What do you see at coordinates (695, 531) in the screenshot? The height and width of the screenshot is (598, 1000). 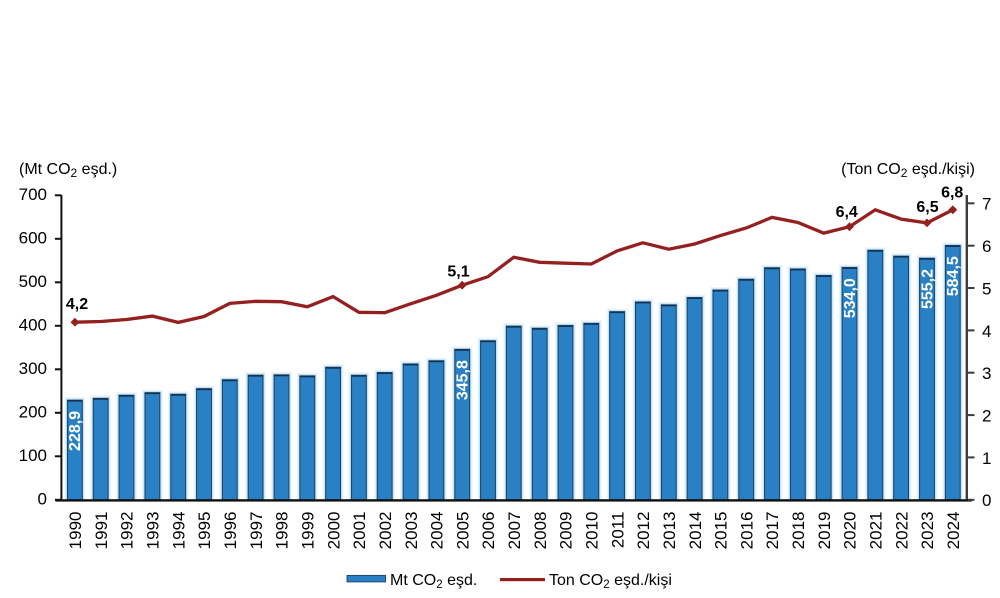 I see `svg-text: 2014` at bounding box center [695, 531].